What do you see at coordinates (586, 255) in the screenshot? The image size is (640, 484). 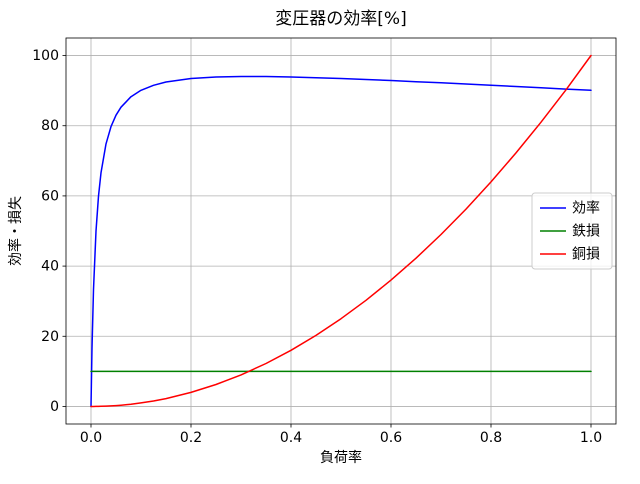 I see `legend-label-copper-loss: 銅損` at bounding box center [586, 255].